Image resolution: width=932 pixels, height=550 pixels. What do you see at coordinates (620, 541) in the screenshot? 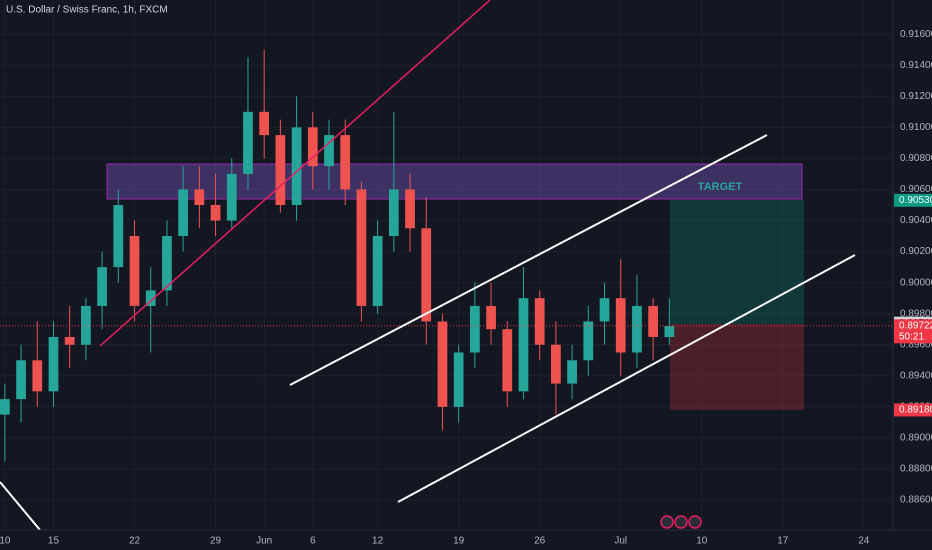
I see `x-tick-label: Jul` at bounding box center [620, 541].